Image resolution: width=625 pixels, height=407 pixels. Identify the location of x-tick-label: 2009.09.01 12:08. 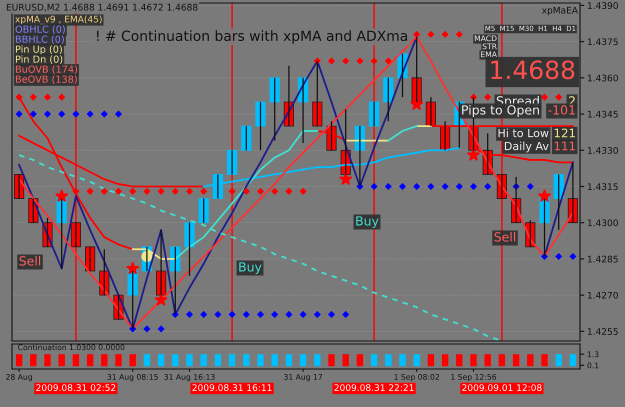
(502, 388).